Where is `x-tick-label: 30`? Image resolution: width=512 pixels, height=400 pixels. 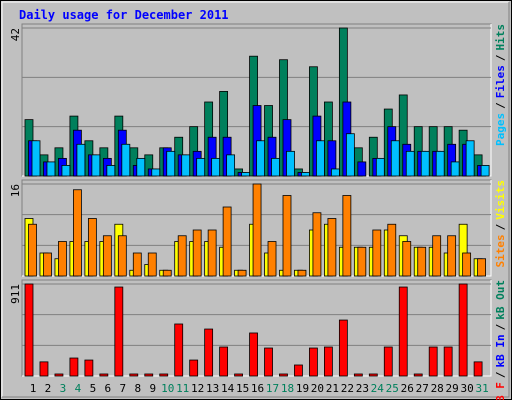
x-tick-label: 30 is located at coordinates (467, 388).